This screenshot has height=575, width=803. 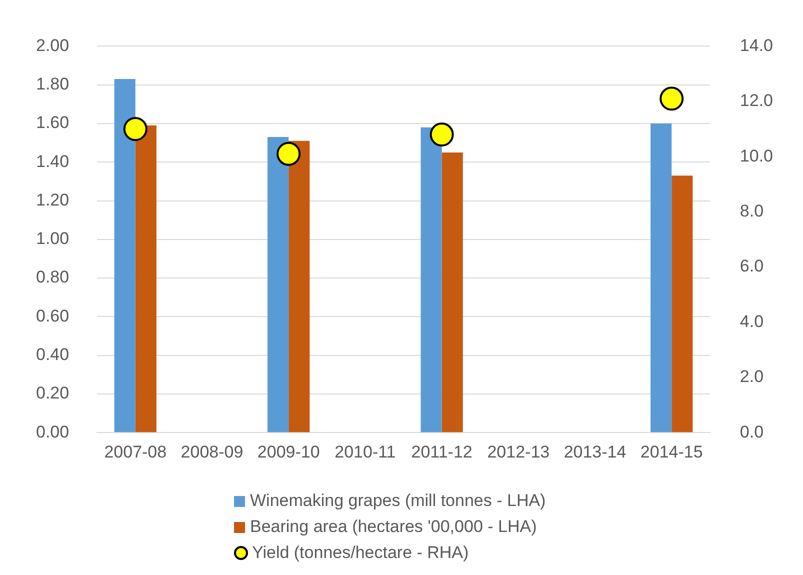 What do you see at coordinates (752, 321) in the screenshot?
I see `y2-tick-label: 4.0` at bounding box center [752, 321].